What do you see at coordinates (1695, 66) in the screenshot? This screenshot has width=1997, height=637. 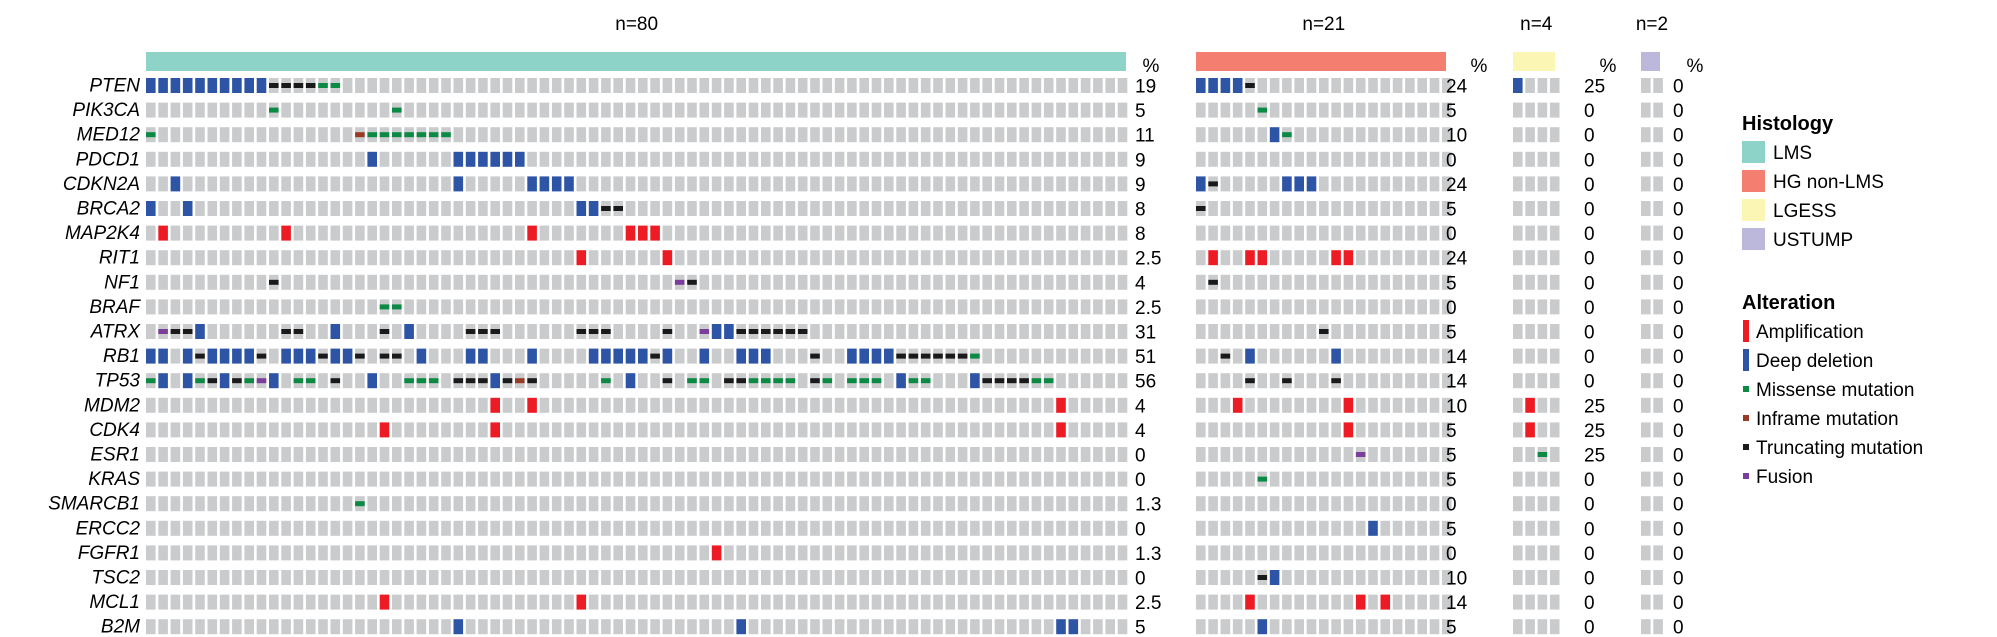 I see `percent-header: %` at bounding box center [1695, 66].